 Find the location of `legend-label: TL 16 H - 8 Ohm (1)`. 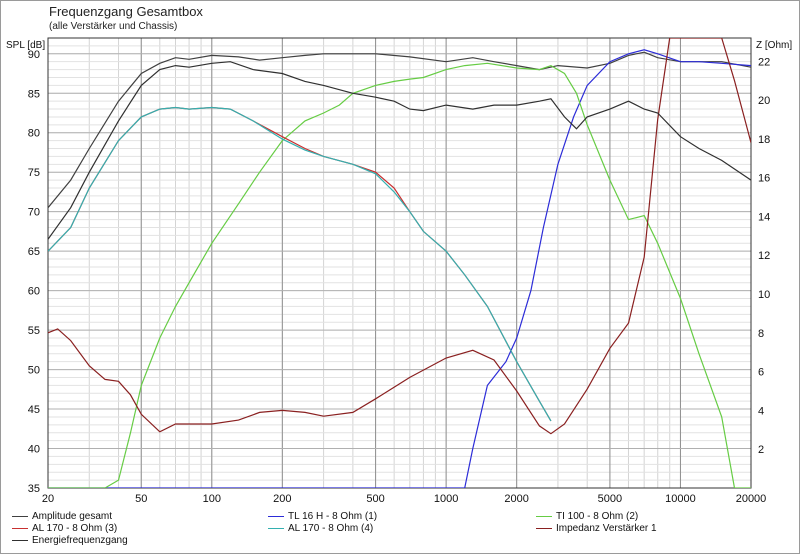

legend-label: TL 16 H - 8 Ohm (1) is located at coordinates (333, 516).